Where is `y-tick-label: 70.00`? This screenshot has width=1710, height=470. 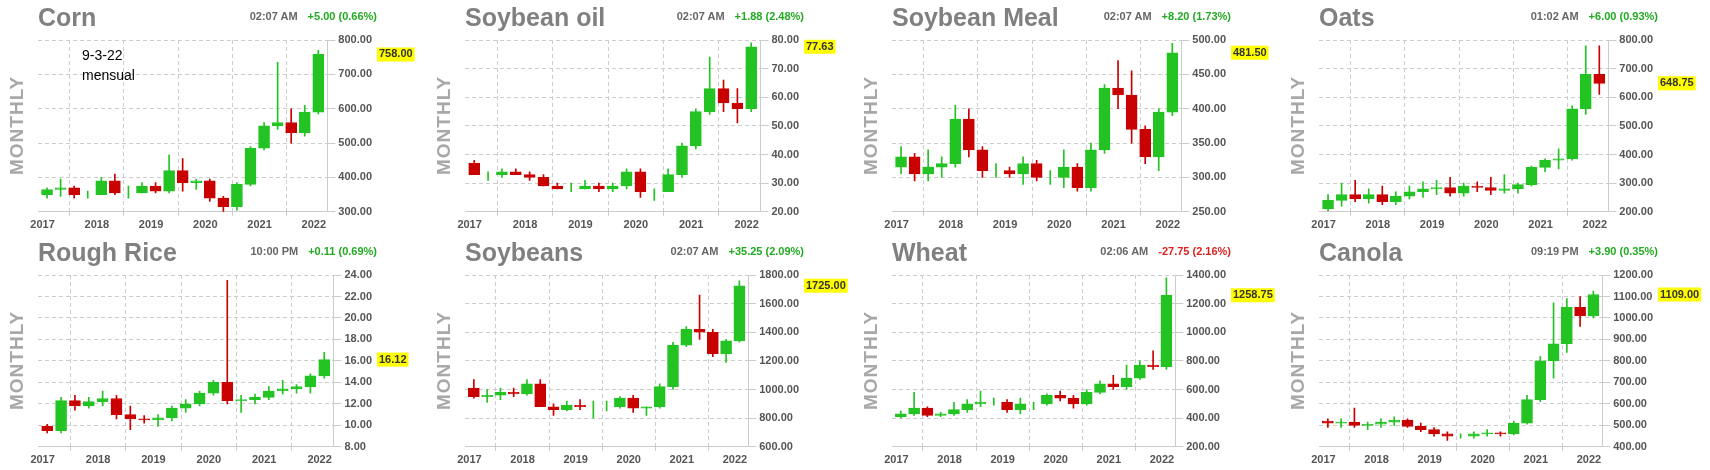
y-tick-label: 70.00 is located at coordinates (785, 67).